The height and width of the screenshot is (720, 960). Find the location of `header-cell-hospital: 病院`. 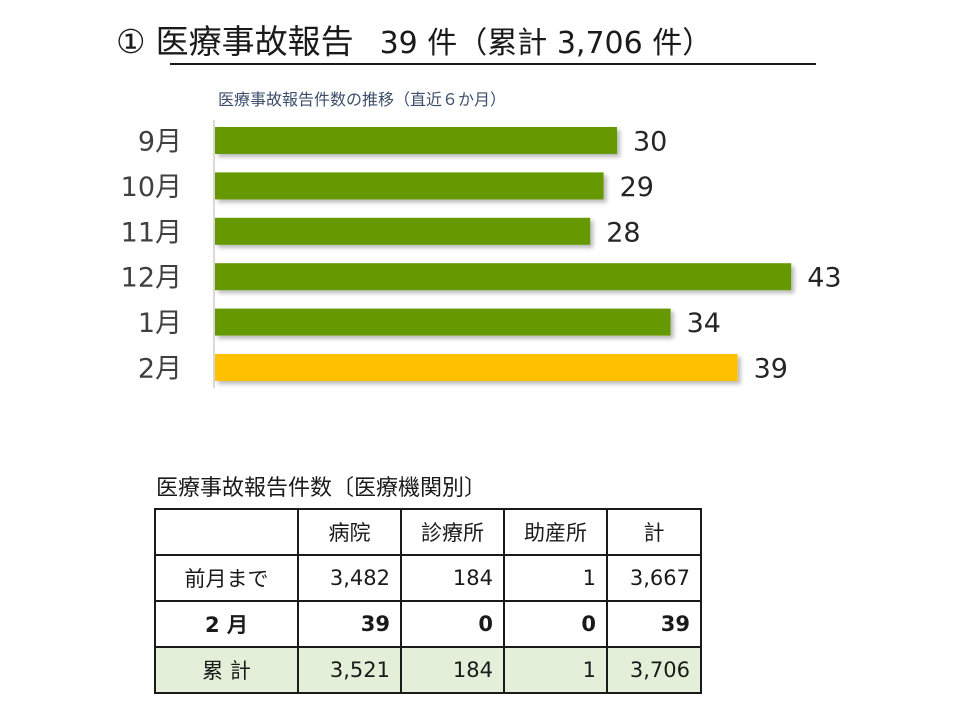

header-cell-hospital: 病院 is located at coordinates (349, 532).